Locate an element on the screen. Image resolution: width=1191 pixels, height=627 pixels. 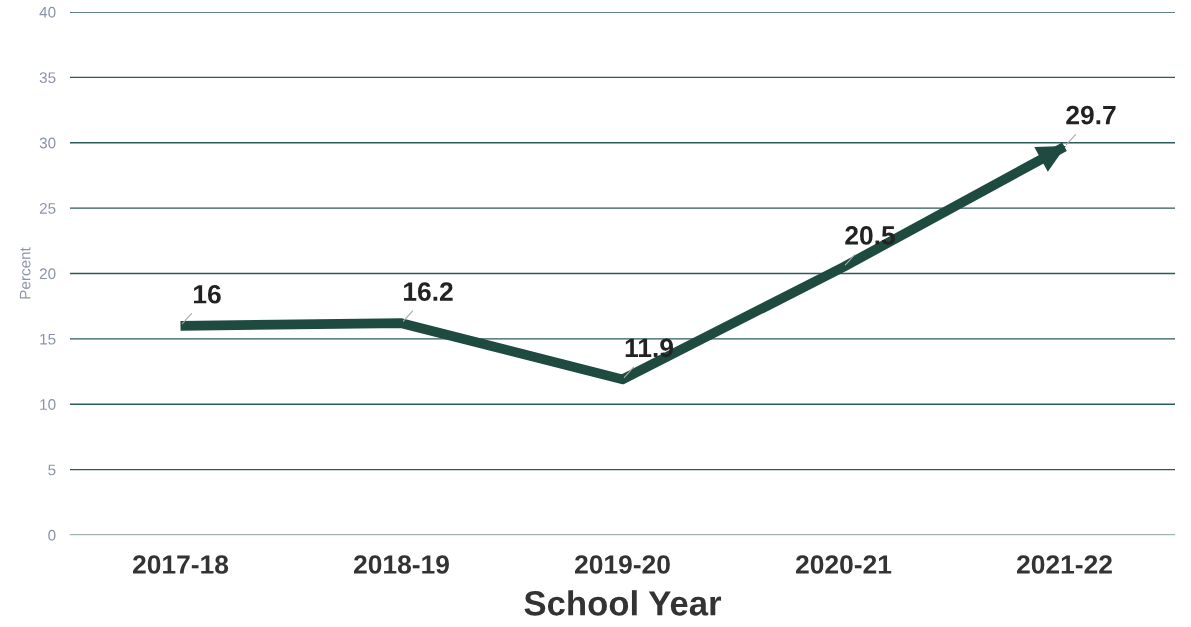
y-tick-label: 10 is located at coordinates (48, 404).